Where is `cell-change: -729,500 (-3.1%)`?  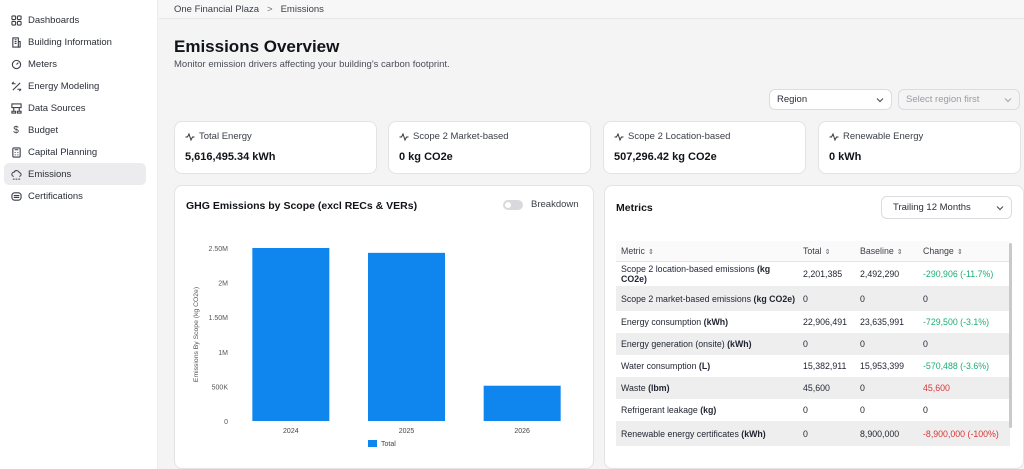
cell-change: -729,500 (-3.1%) is located at coordinates (964, 322).